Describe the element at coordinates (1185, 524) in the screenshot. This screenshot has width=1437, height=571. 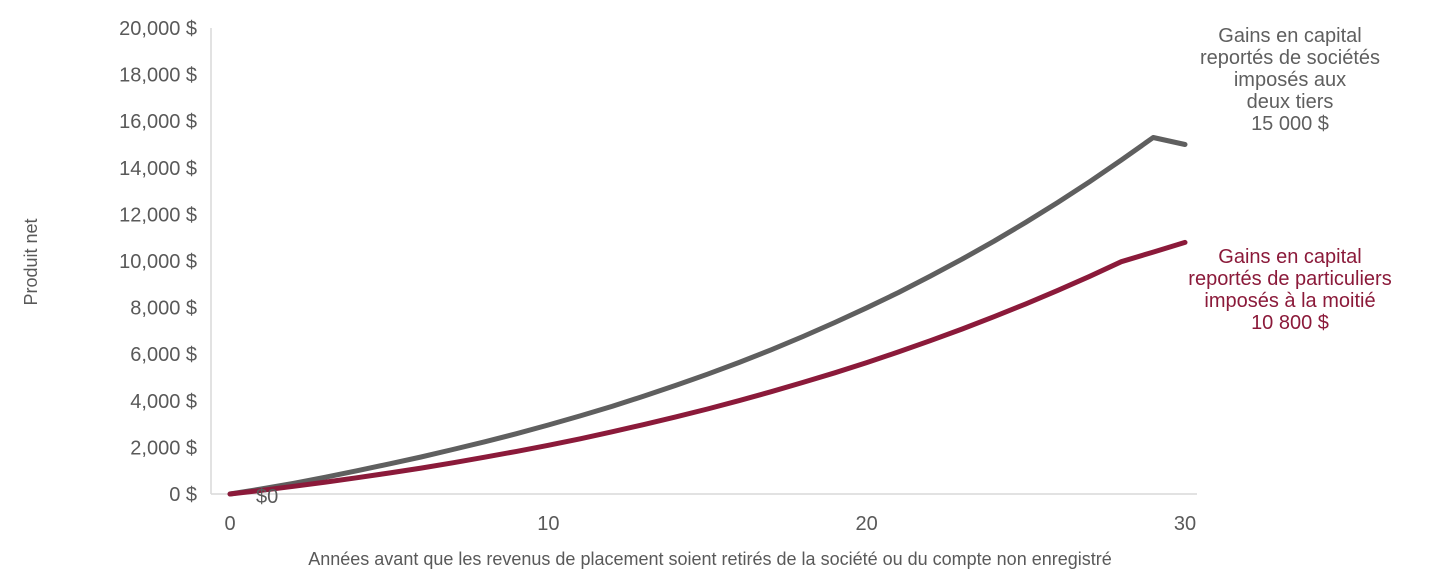
I see `x-tick-label: 30` at that location.